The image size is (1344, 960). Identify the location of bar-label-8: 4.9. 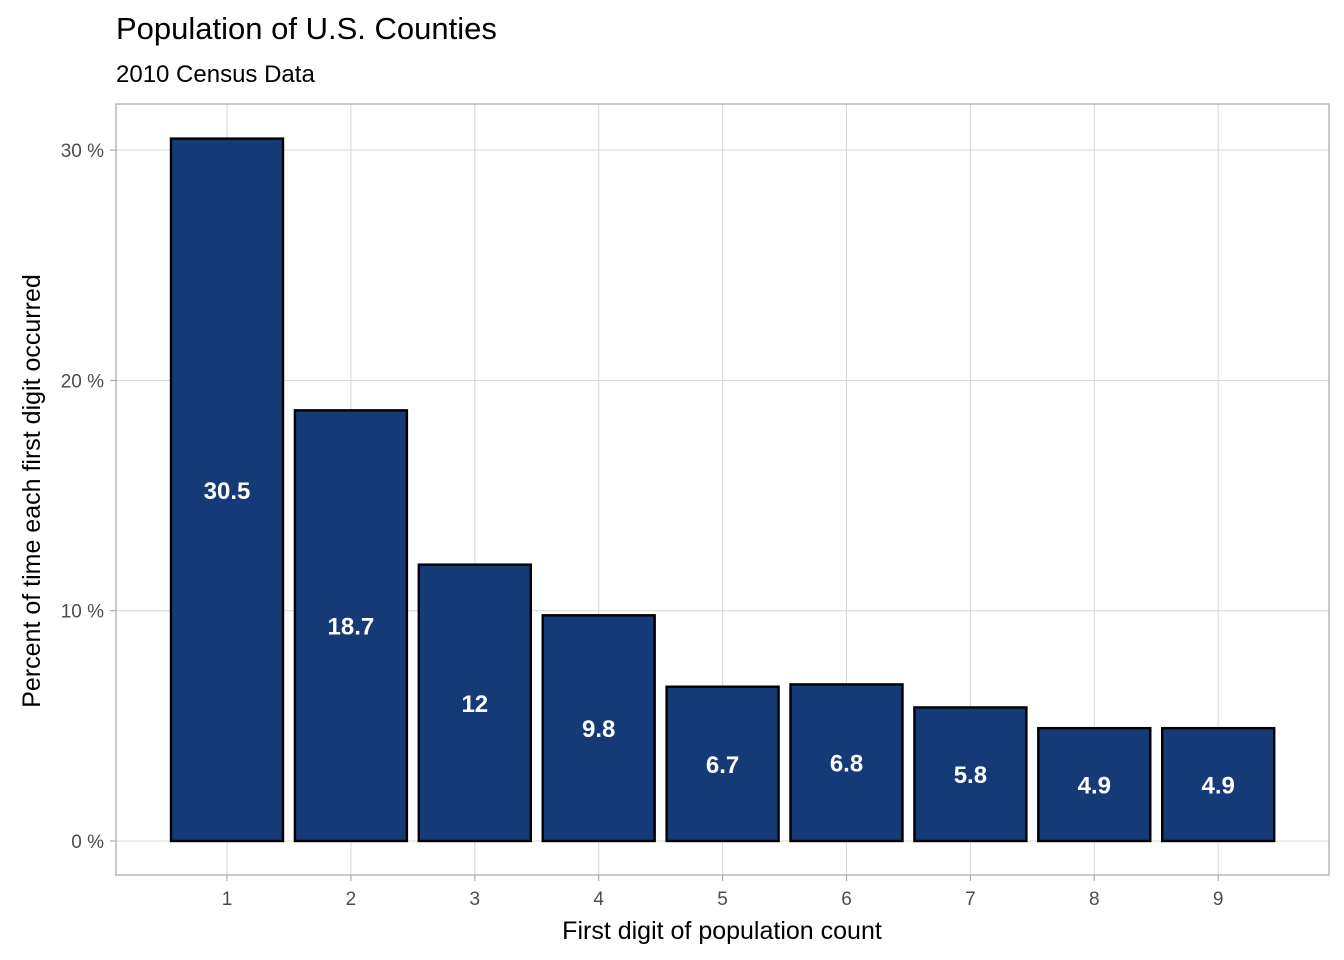
(1094, 786).